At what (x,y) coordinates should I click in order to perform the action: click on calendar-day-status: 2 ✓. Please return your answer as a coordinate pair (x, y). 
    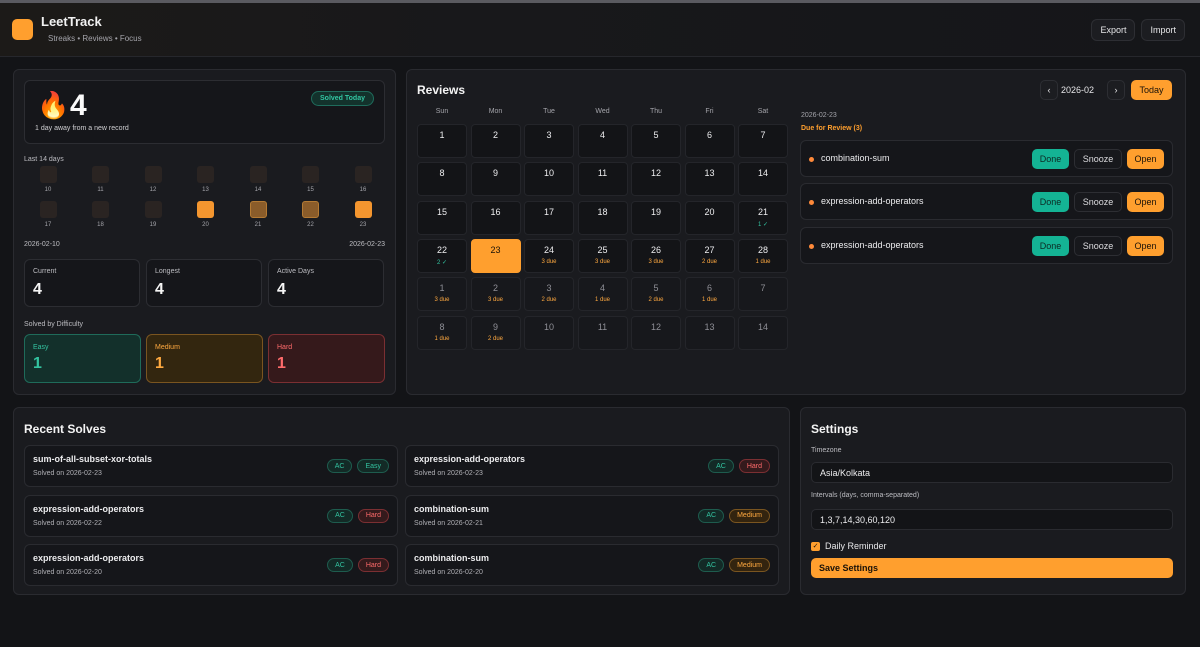
    Looking at the image, I should click on (442, 262).